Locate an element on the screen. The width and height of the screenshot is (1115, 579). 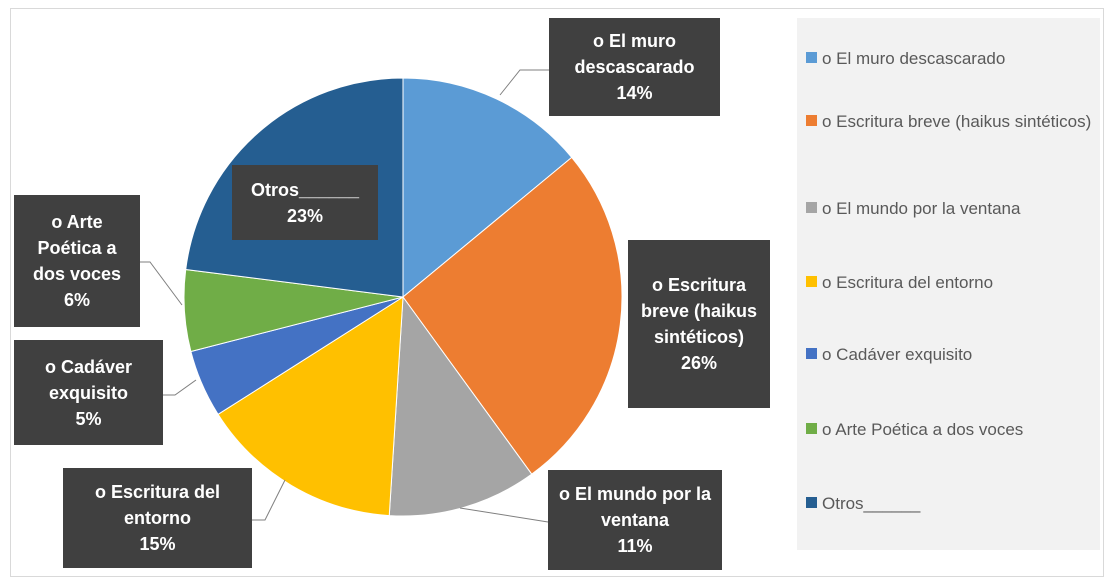
legend-label: o Cadáver exquisito is located at coordinates (897, 354).